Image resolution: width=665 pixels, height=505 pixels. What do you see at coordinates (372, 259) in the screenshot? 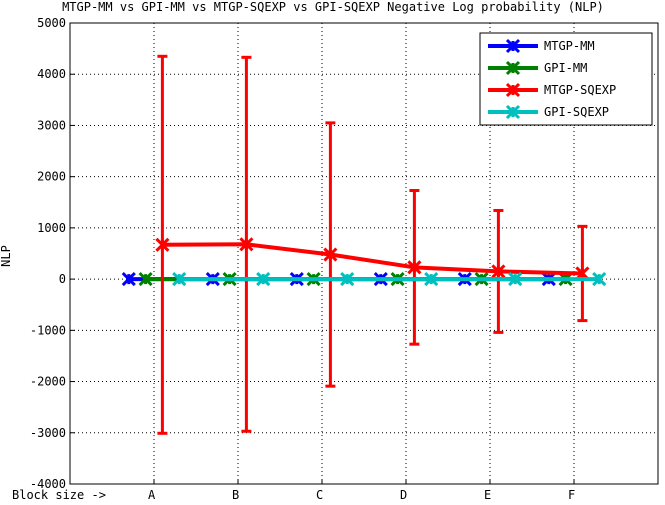
I see `series-line` at bounding box center [372, 259].